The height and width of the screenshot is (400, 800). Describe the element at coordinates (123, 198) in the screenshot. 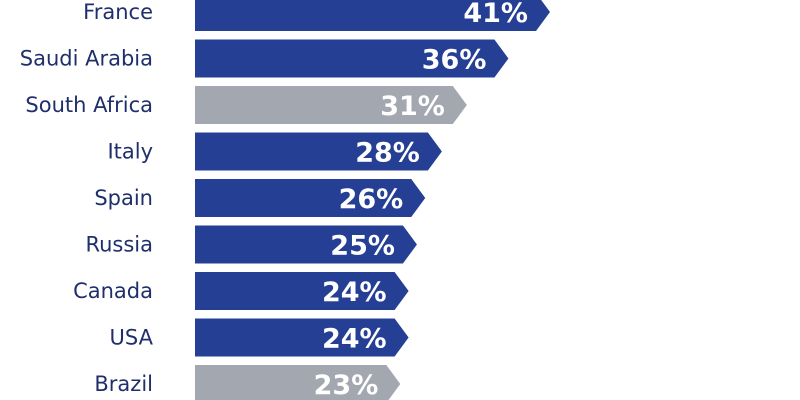

I see `category-label-spain: Spain` at that location.